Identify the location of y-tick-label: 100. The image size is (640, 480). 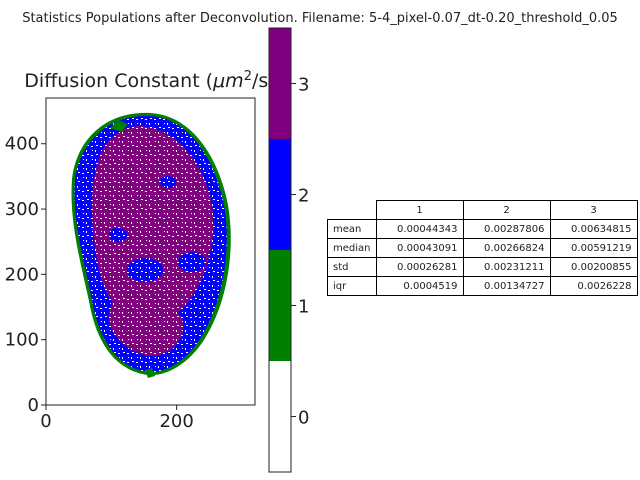
(22, 340).